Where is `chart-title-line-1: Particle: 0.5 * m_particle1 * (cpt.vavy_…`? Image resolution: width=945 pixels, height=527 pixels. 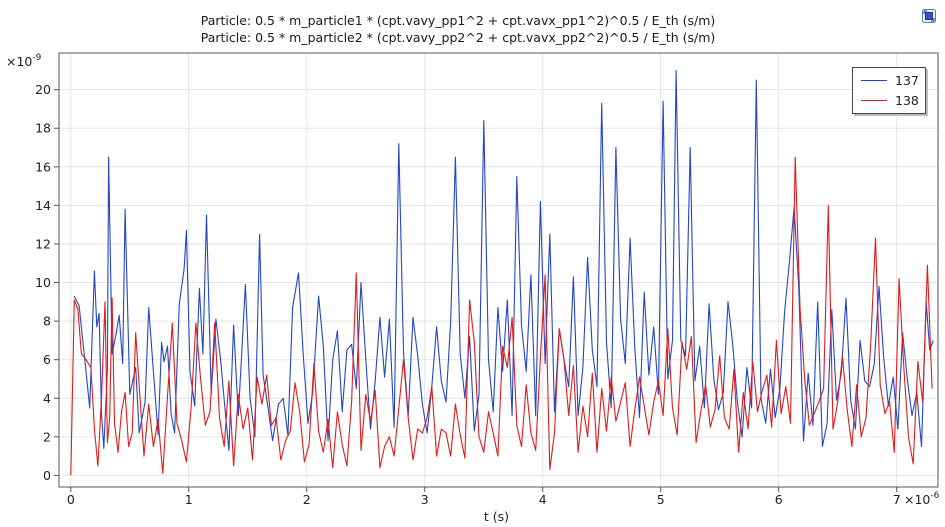 chart-title-line-1: Particle: 0.5 * m_particle1 * (cpt.vavy_… is located at coordinates (458, 20).